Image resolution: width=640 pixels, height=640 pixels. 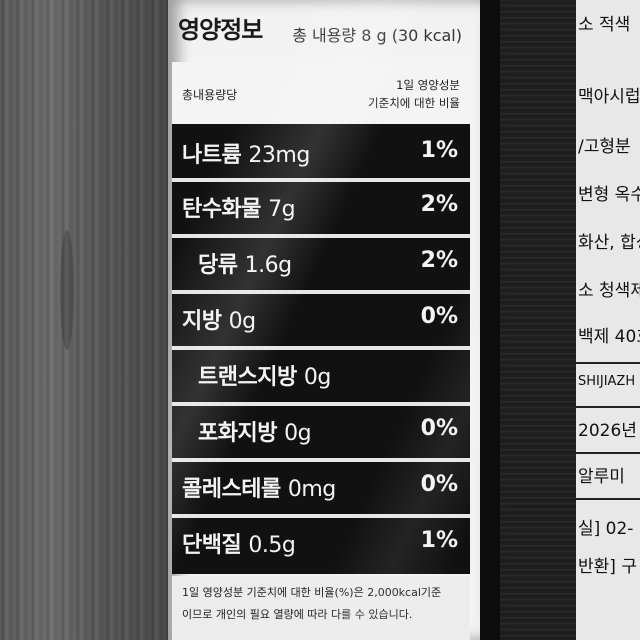 I want to click on nutrient-row-fat: 지방 0g 0%, so click(x=321, y=319).